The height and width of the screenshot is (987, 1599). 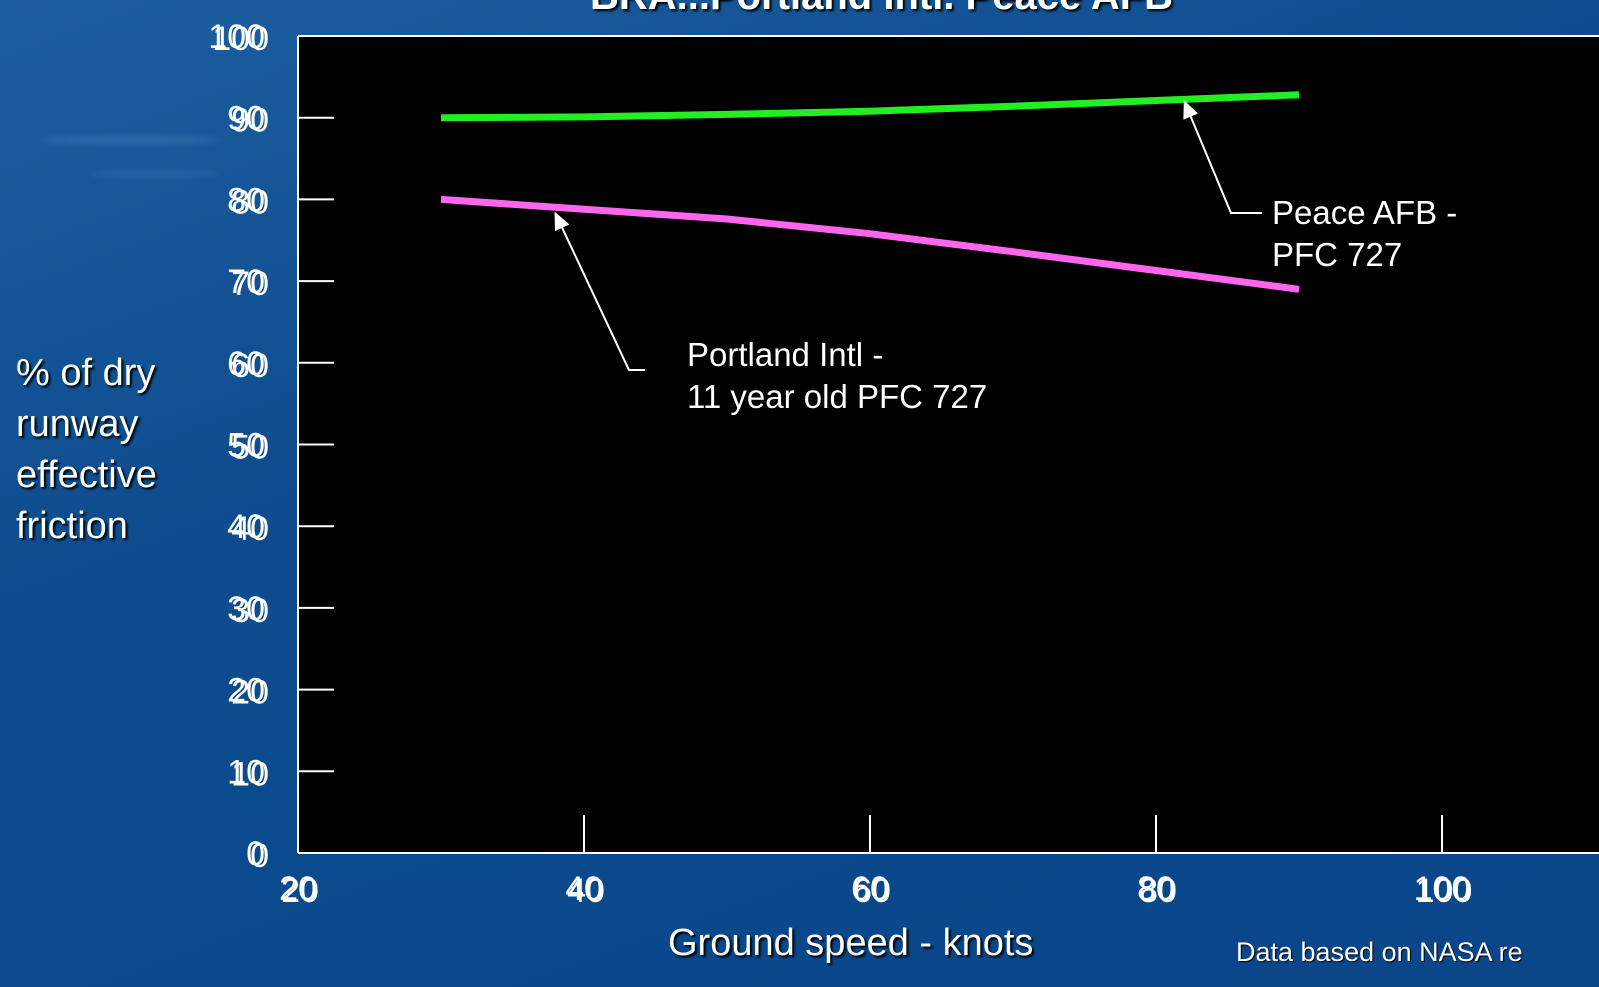 I want to click on x-tick-label-shadow: 40, so click(x=586, y=891).